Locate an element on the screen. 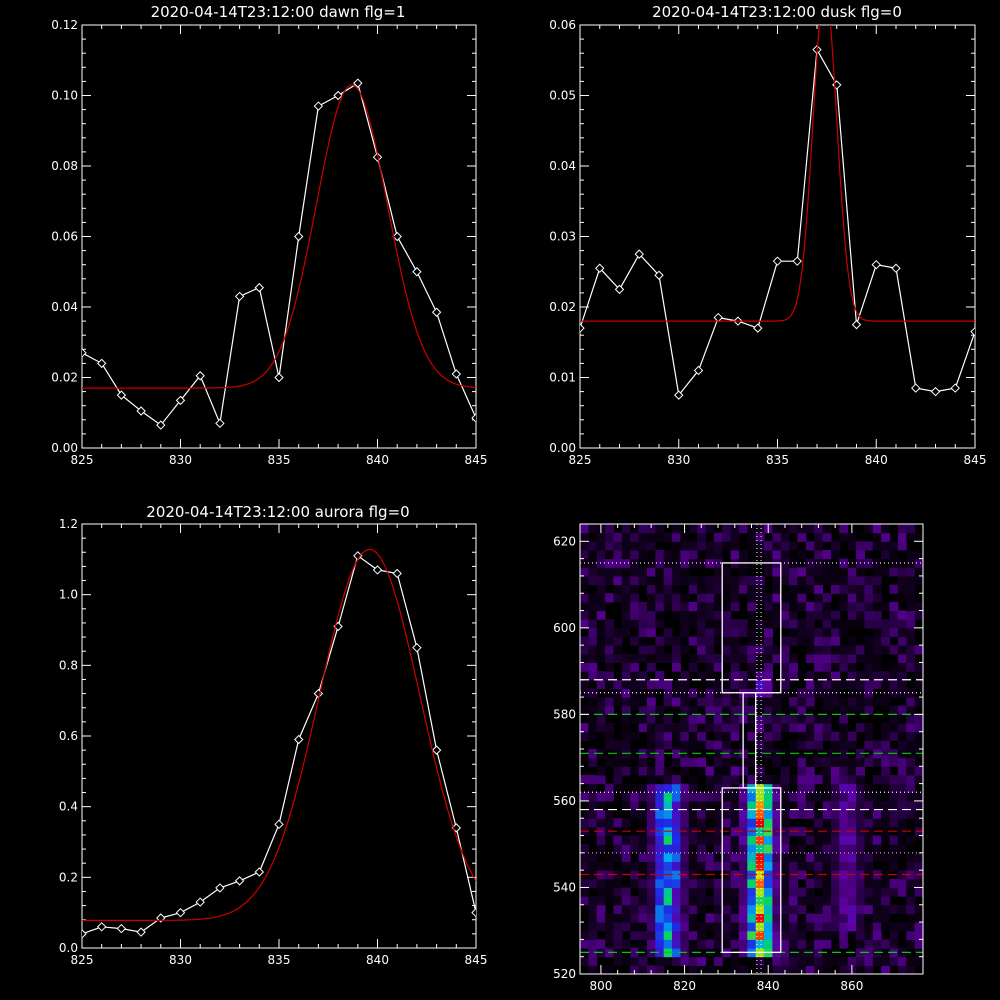 This screenshot has width=1000, height=1000. aurora-fit-curve is located at coordinates (279, 735).